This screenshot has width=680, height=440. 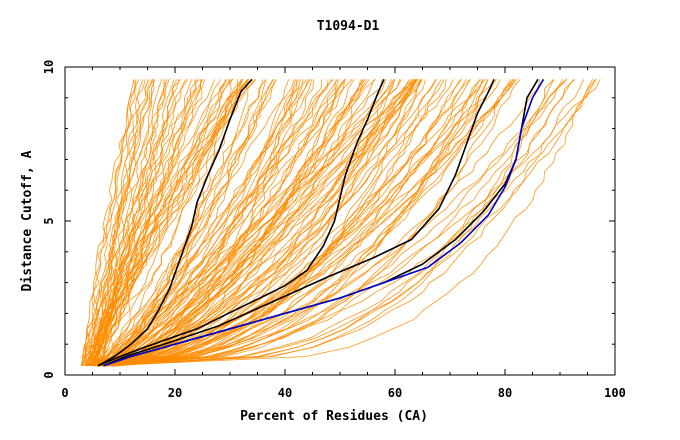 I want to click on y-tick-label: 0, so click(x=49, y=374).